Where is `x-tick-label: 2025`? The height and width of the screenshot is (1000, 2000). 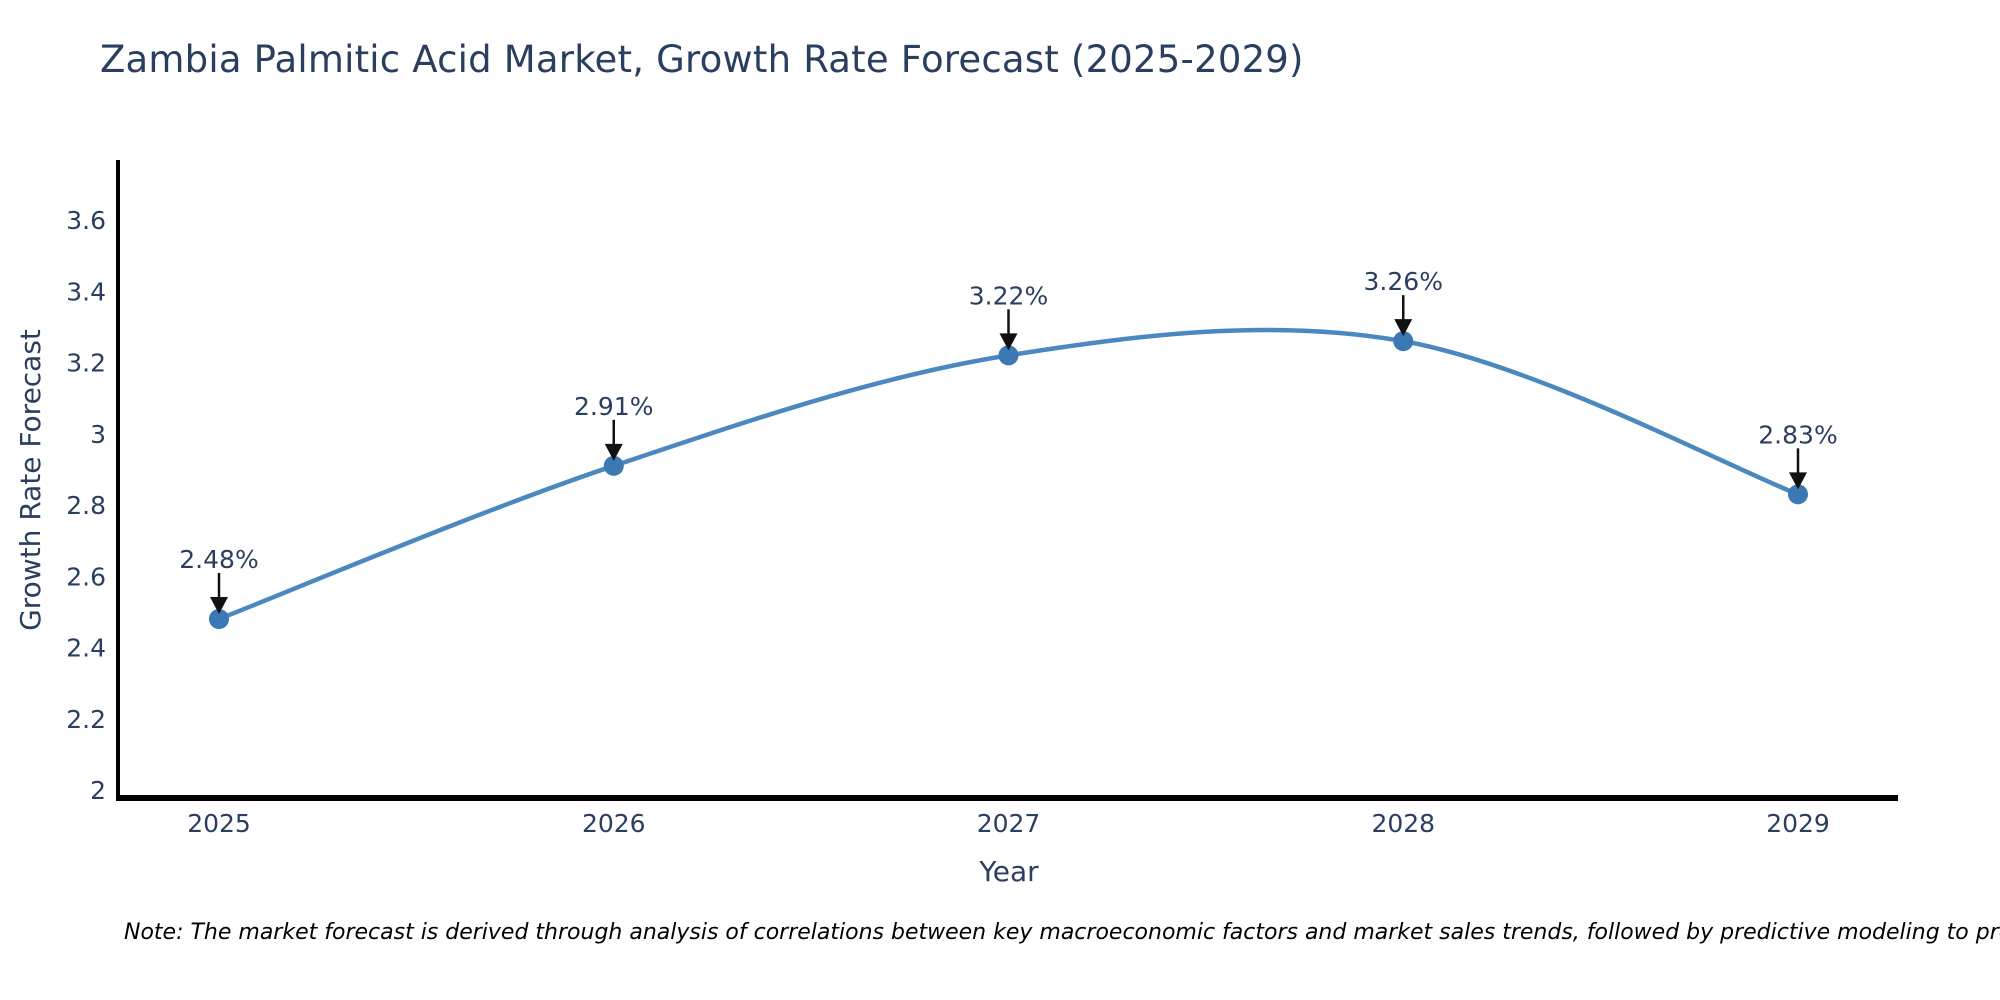 x-tick-label: 2025 is located at coordinates (219, 823).